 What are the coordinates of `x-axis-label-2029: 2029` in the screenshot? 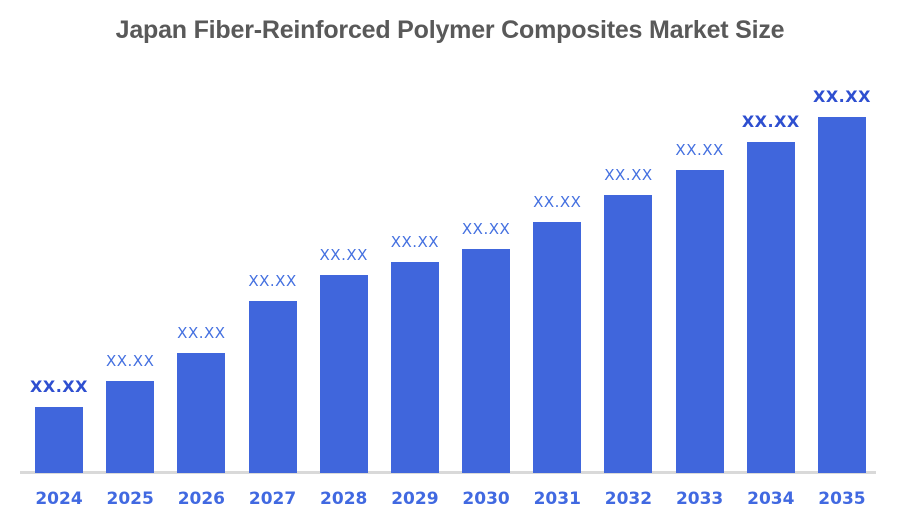 It's located at (415, 499).